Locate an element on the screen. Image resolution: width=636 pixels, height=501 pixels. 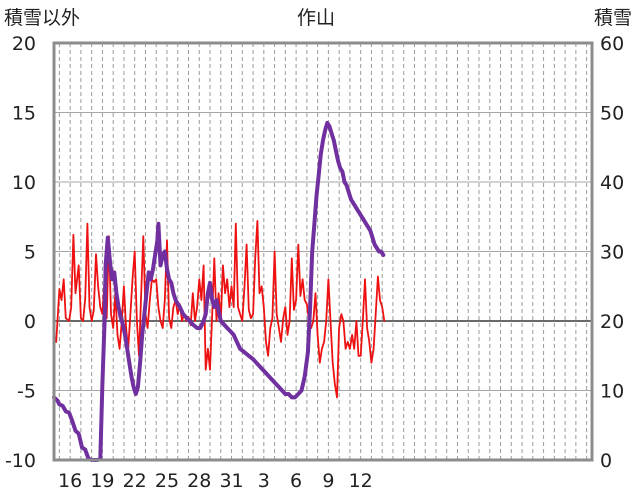
y-tick-label-right: 40 is located at coordinates (612, 183).